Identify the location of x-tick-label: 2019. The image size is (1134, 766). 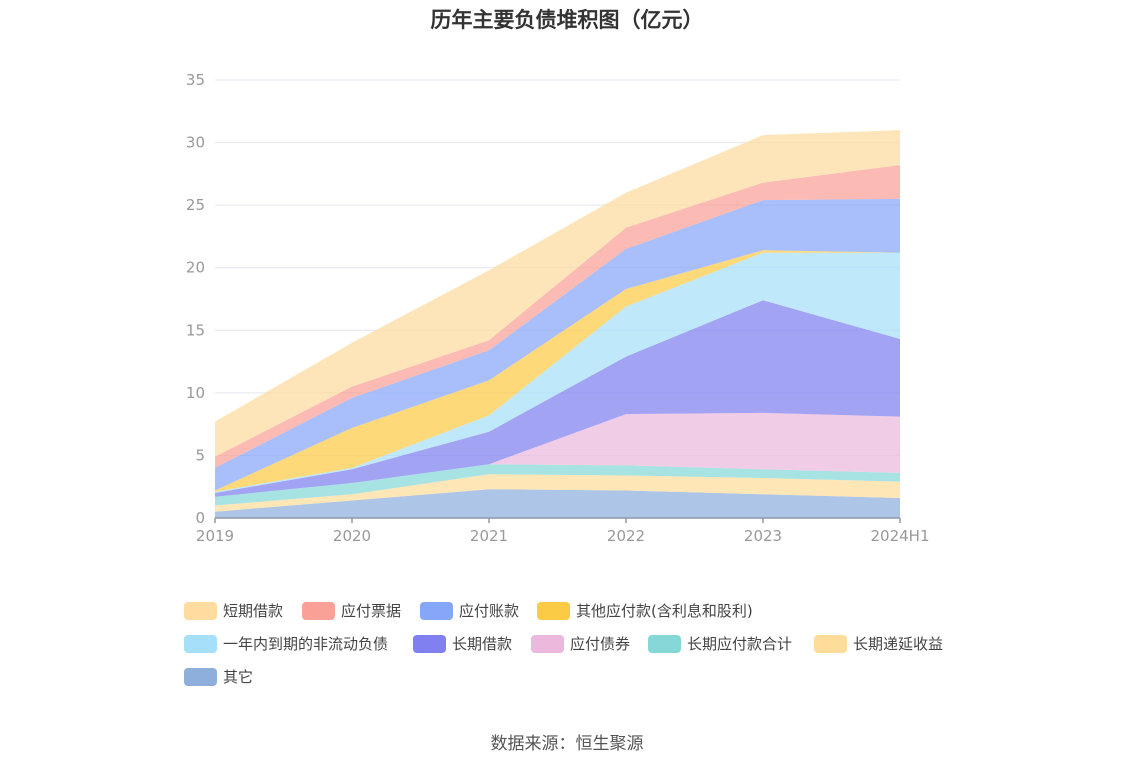
(215, 536).